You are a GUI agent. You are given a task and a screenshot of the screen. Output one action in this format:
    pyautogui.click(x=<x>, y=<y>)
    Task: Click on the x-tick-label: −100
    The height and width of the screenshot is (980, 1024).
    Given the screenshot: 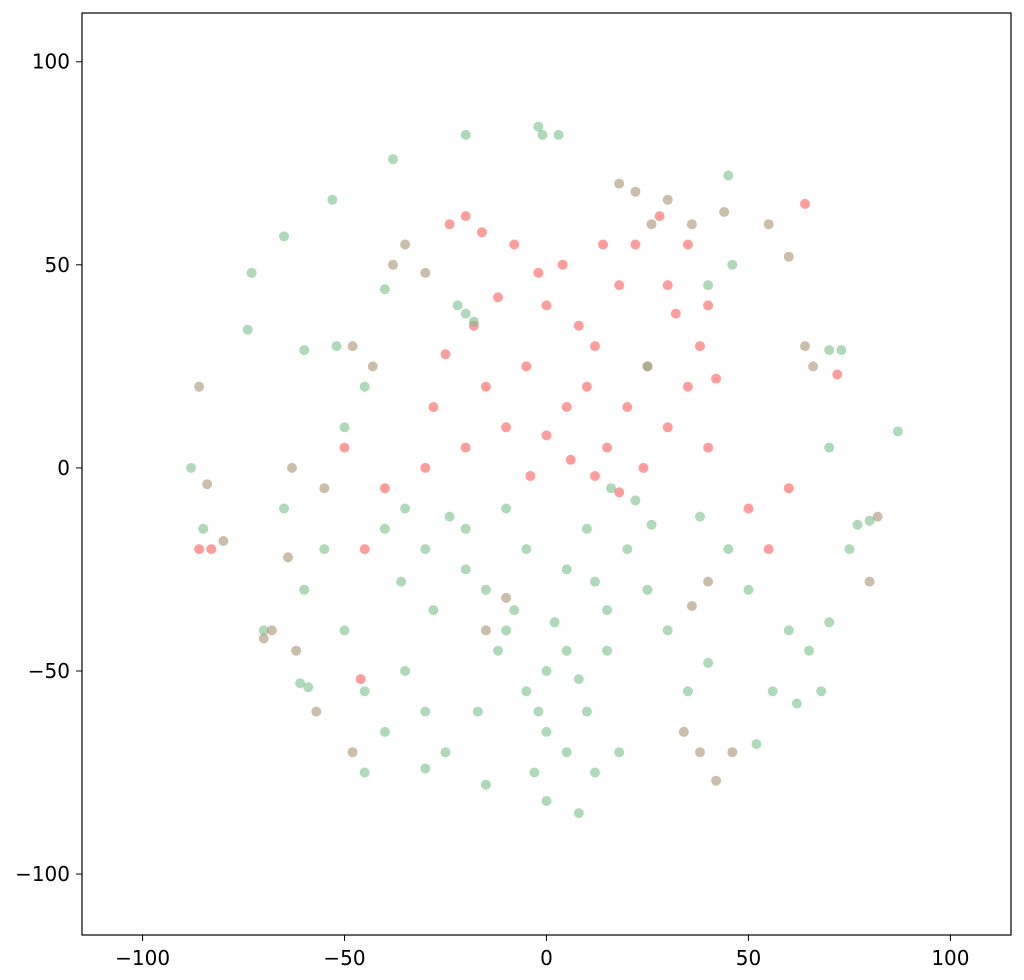 What is the action you would take?
    pyautogui.click(x=142, y=958)
    